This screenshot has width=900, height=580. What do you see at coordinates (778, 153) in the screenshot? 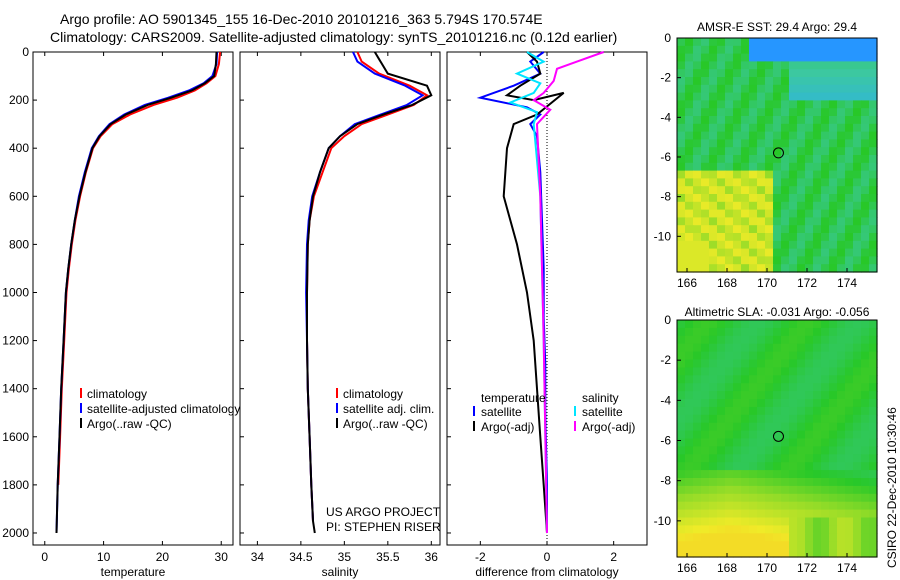
I see `sst-map-argo-marker` at bounding box center [778, 153].